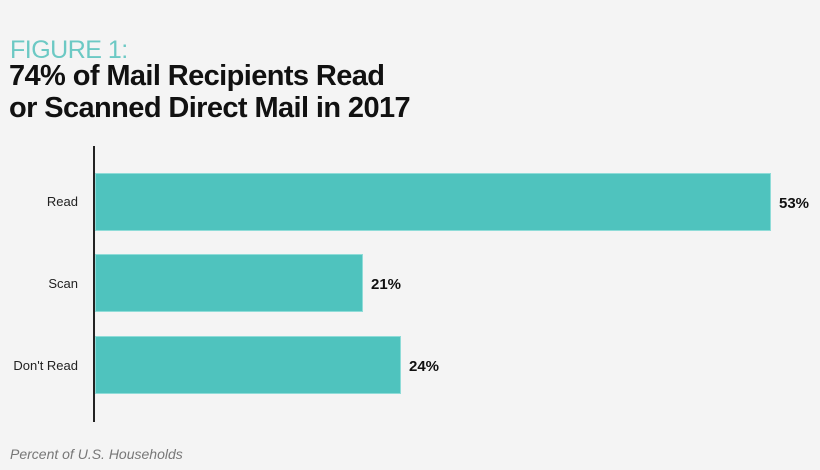 This screenshot has width=820, height=470. Describe the element at coordinates (229, 283) in the screenshot. I see `bar-scan` at that location.